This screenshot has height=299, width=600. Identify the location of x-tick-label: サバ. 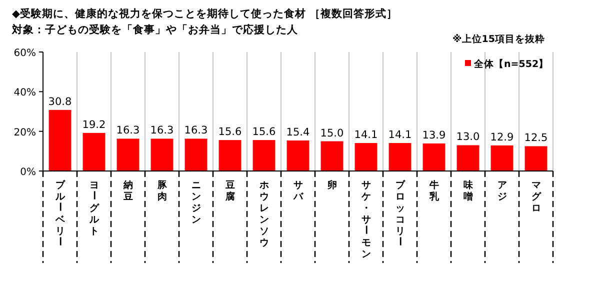
(298, 191).